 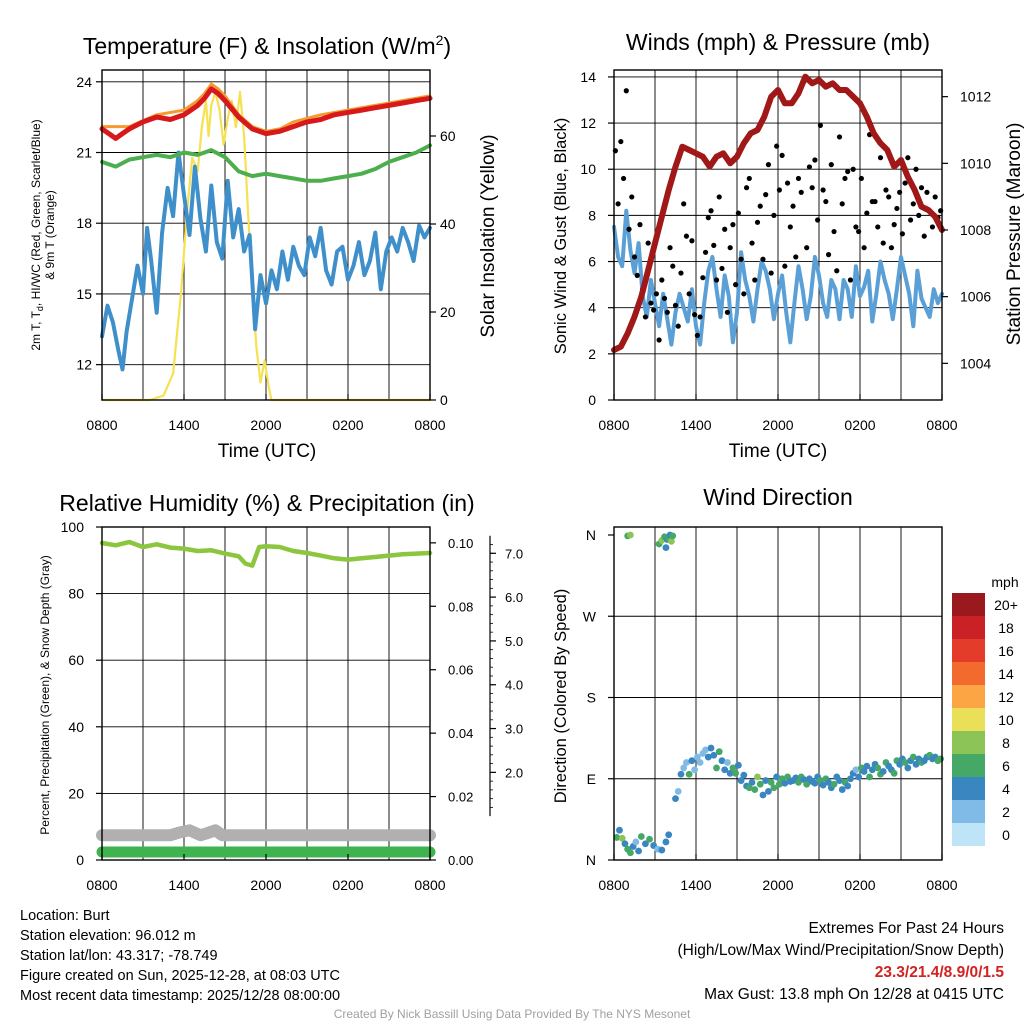 I want to click on y-tick-label: 6, so click(x=592, y=262).